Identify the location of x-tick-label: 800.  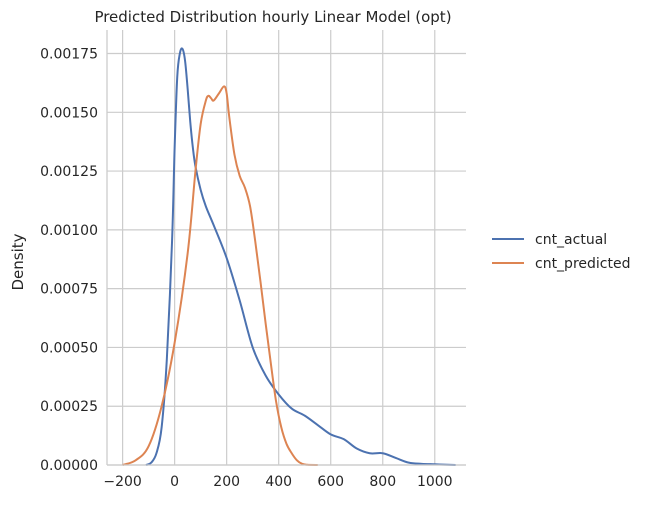
(382, 482).